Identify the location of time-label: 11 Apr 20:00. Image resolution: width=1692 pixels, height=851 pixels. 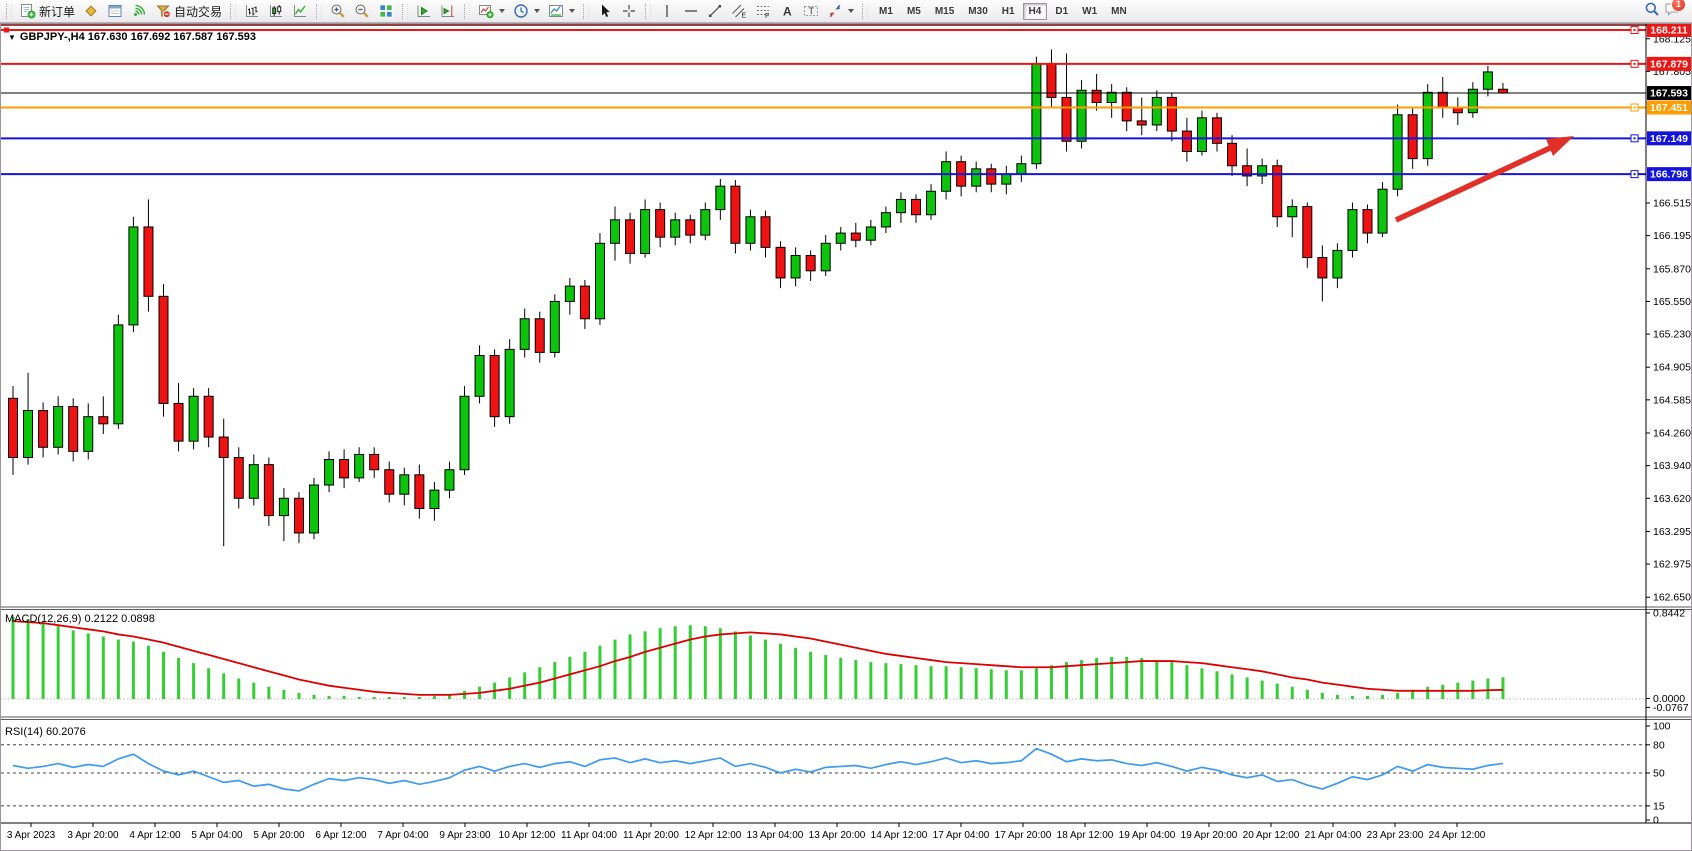
(651, 835).